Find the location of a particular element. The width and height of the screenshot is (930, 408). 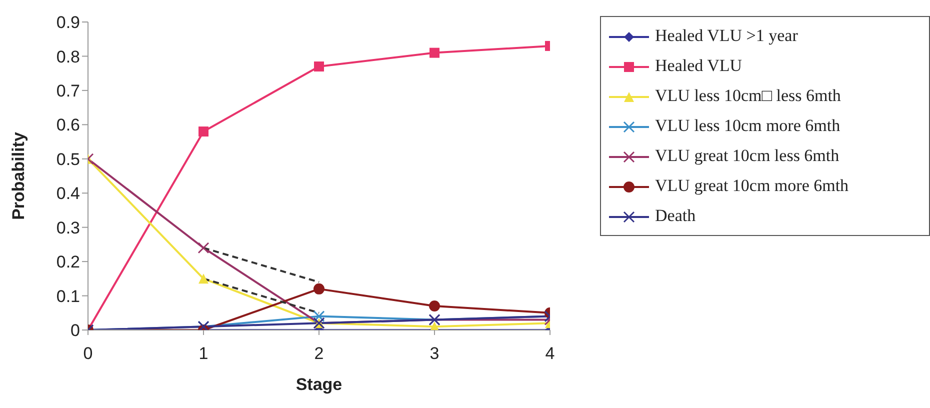

y-tick-label: 0.7 is located at coordinates (68, 90).